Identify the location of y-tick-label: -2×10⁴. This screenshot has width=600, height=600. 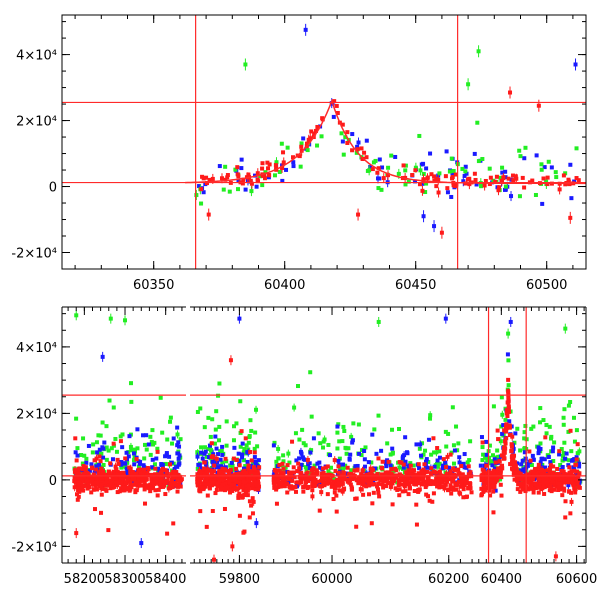
(34, 547).